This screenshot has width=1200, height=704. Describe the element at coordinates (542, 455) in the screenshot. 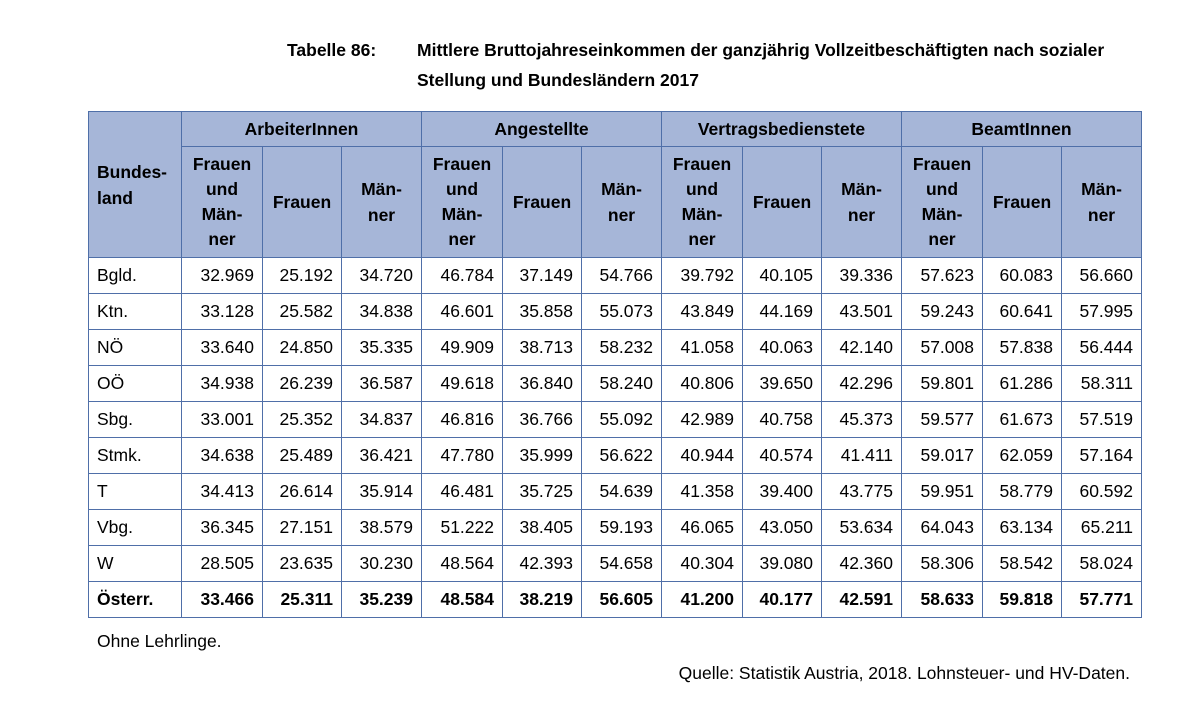

I see `table-cell: 35.999` at that location.